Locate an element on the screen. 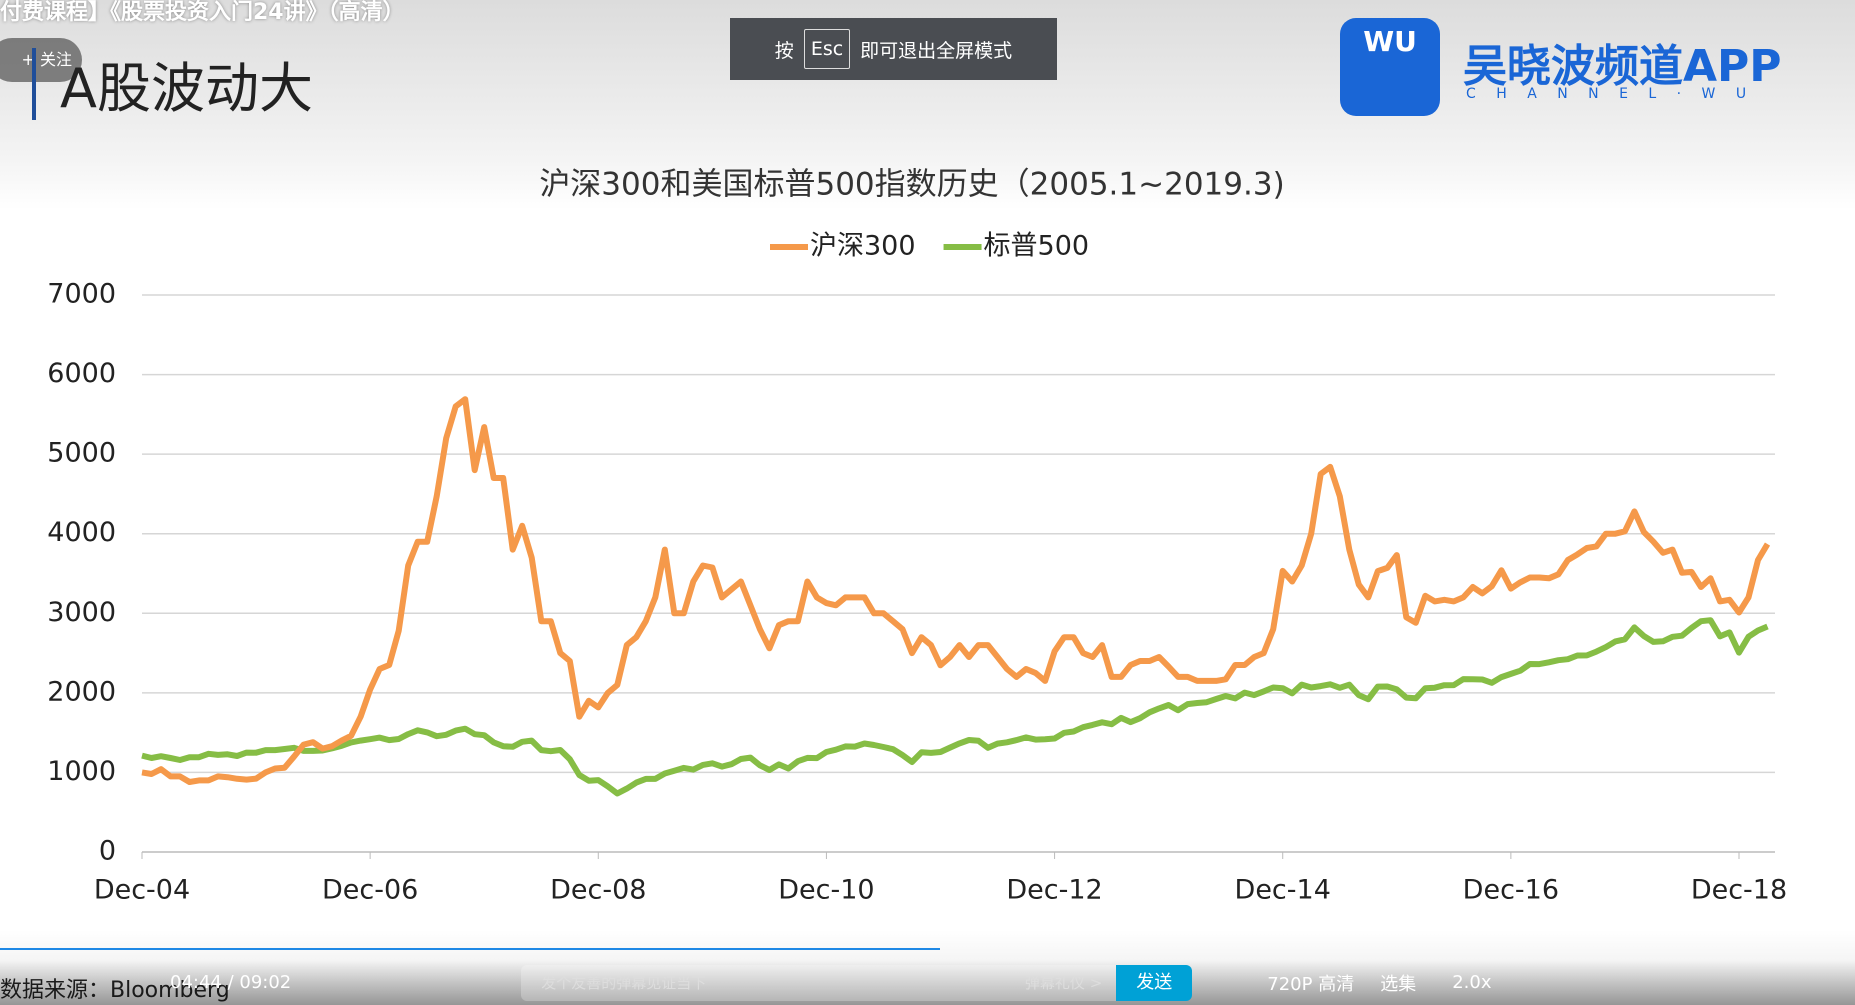 This screenshot has width=1855, height=1005. chart-title: 沪深300和美国标普500指数历史（2005.1~2019.3) is located at coordinates (911, 185).